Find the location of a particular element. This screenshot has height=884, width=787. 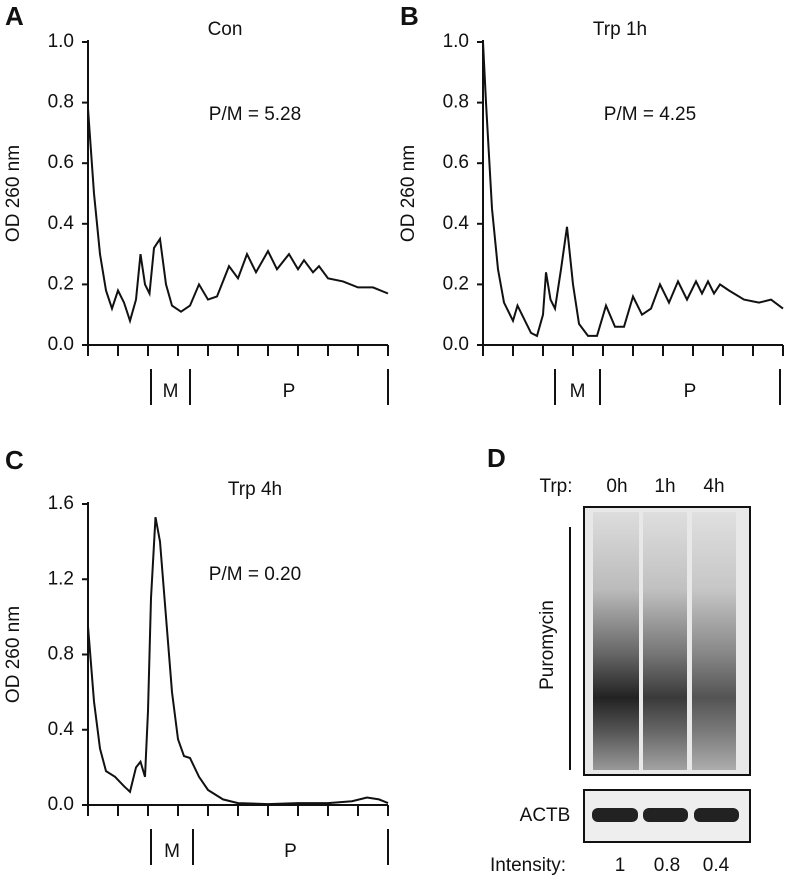

chart-title: Trp 4h is located at coordinates (255, 489).